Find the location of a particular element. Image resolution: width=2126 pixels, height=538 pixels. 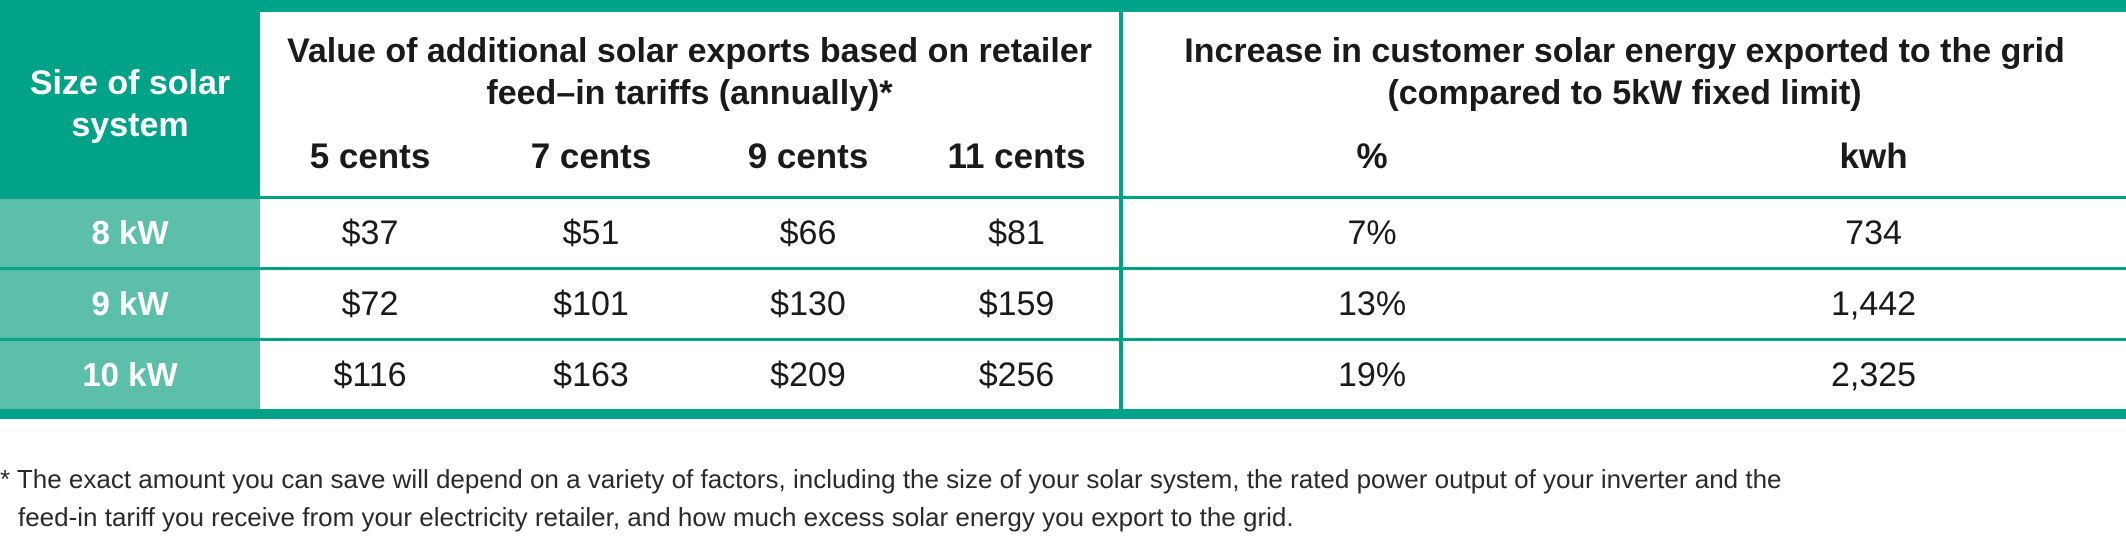

subheader-percent: % is located at coordinates (1370, 160).